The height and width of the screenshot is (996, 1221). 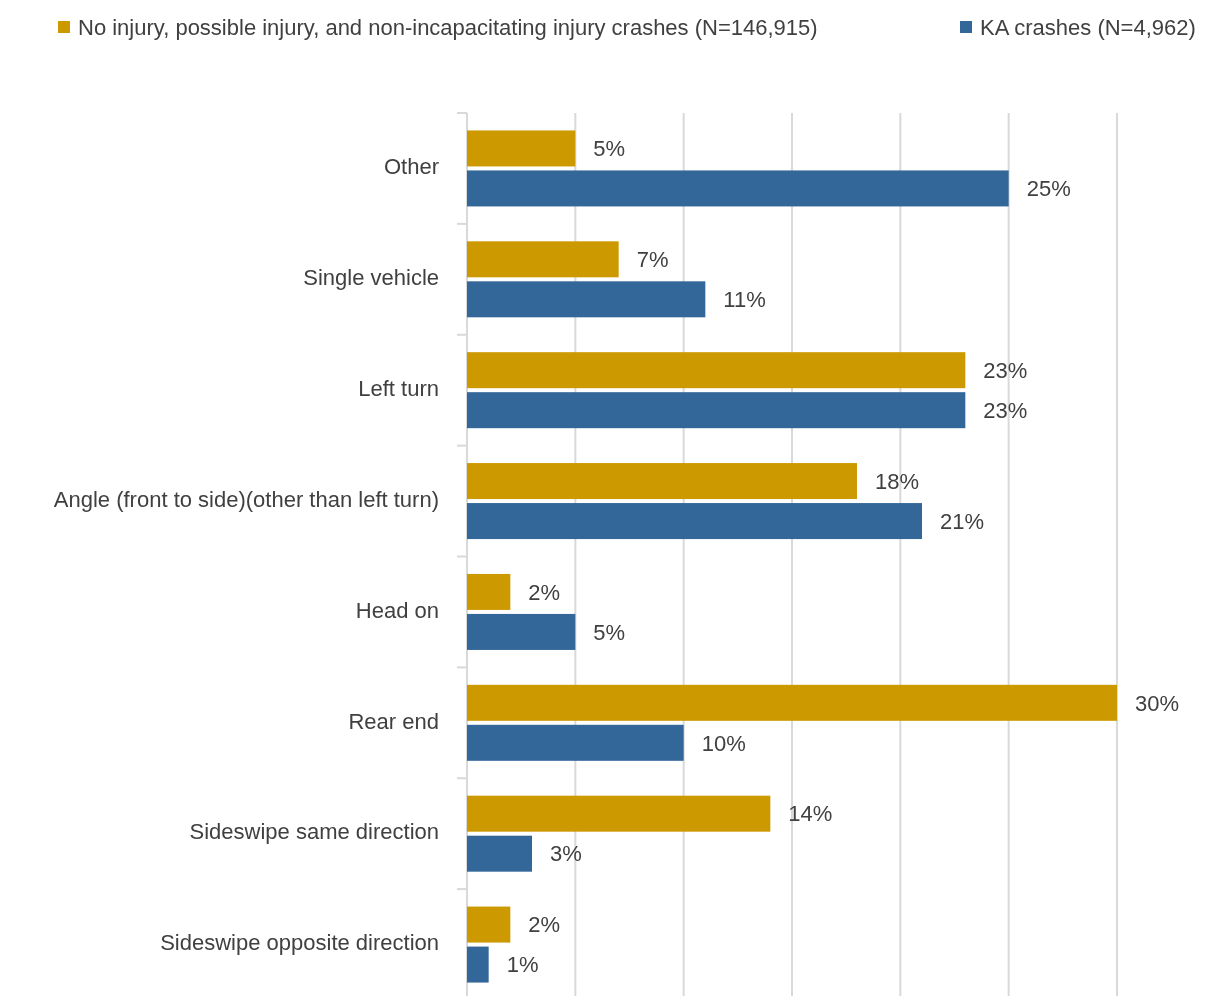 What do you see at coordinates (397, 610) in the screenshot?
I see `y-tick-label: Head on` at bounding box center [397, 610].